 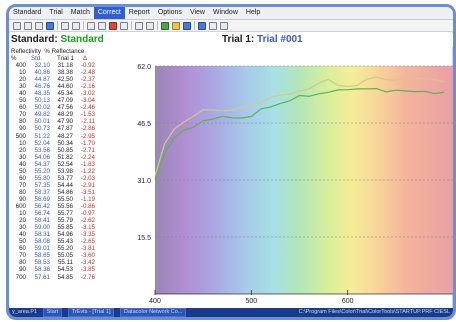 What do you see at coordinates (67, 79) in the screenshot?
I see `table-row: 20 44.87 42.50 -2.37` at bounding box center [67, 79].